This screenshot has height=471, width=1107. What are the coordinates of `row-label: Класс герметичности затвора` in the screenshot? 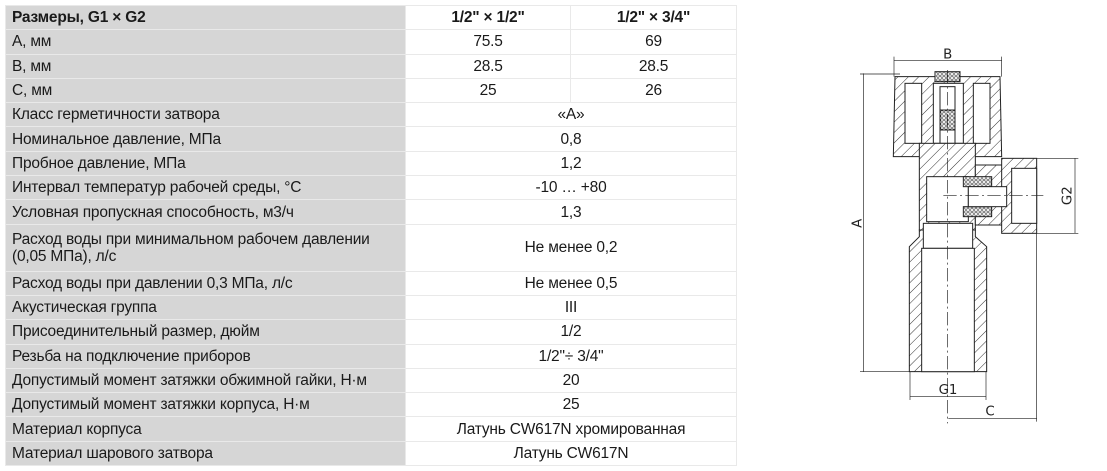 It's located at (205, 115).